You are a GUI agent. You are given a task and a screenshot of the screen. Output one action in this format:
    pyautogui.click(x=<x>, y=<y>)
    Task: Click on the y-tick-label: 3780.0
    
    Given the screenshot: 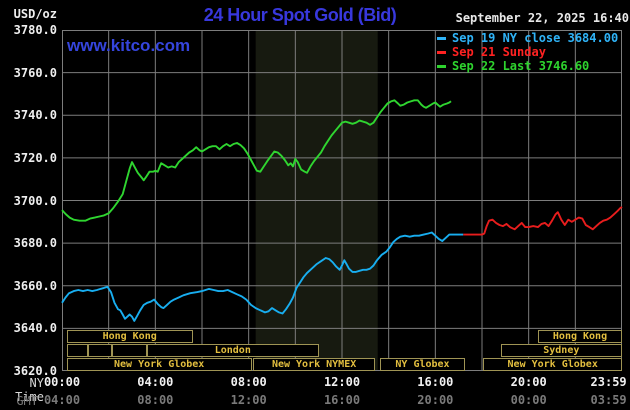 What is the action you would take?
    pyautogui.click(x=35, y=30)
    